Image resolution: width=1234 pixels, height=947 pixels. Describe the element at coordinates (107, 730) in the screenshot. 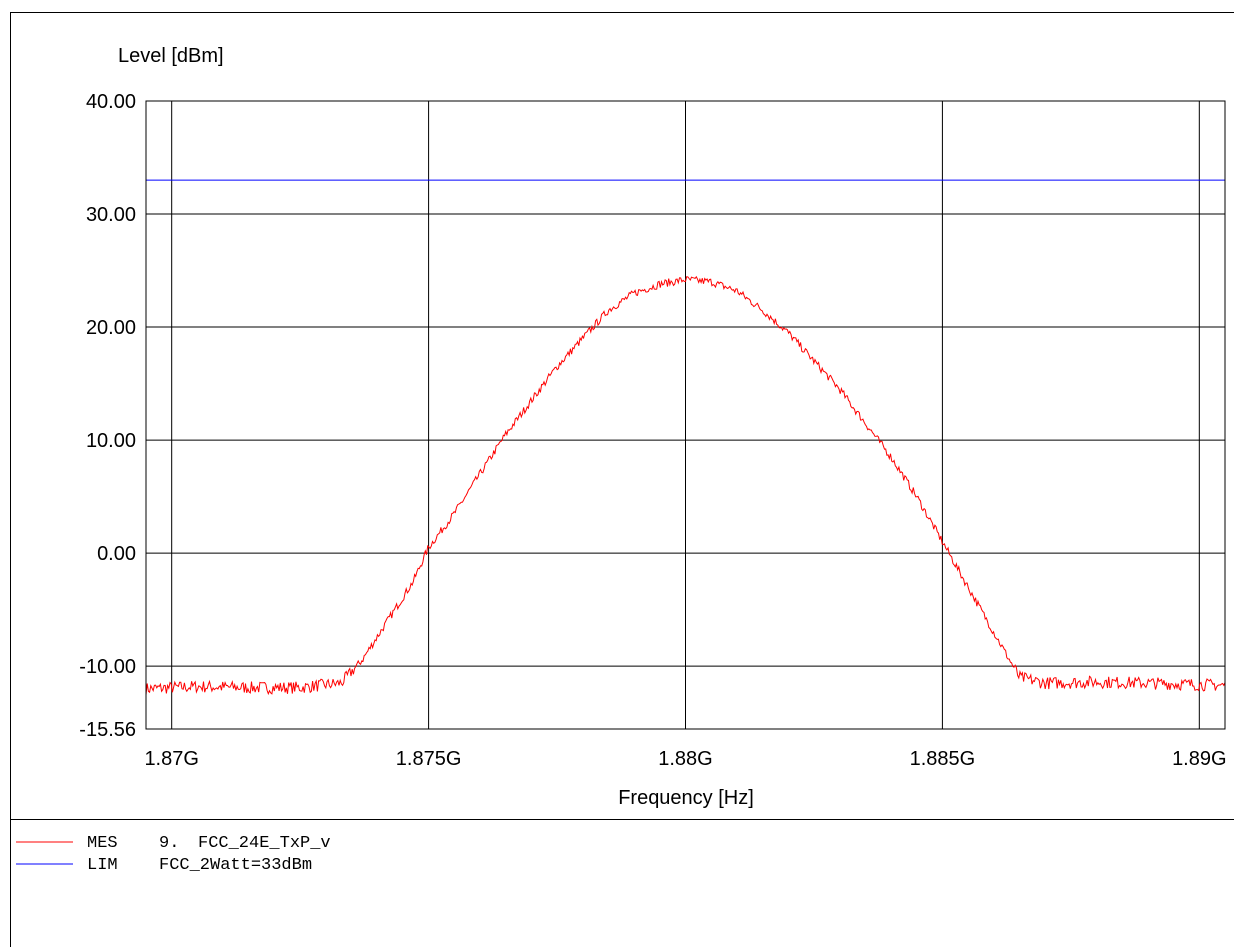

I see `y-tick-label: -15.56` at that location.